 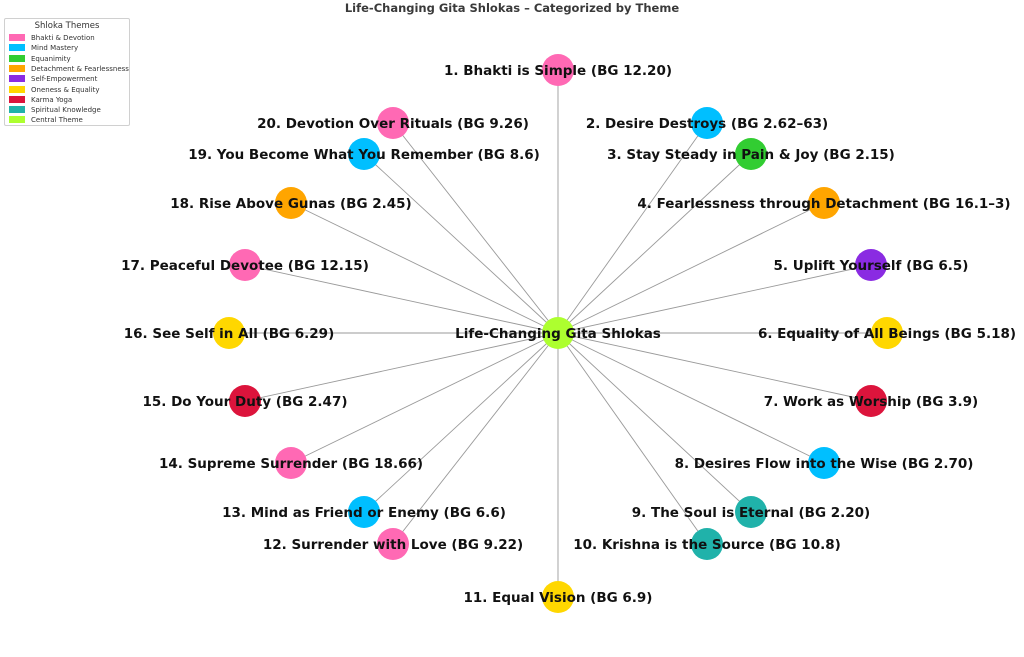 What do you see at coordinates (65, 89) in the screenshot?
I see `legend-label: Oneness & Equality` at bounding box center [65, 89].